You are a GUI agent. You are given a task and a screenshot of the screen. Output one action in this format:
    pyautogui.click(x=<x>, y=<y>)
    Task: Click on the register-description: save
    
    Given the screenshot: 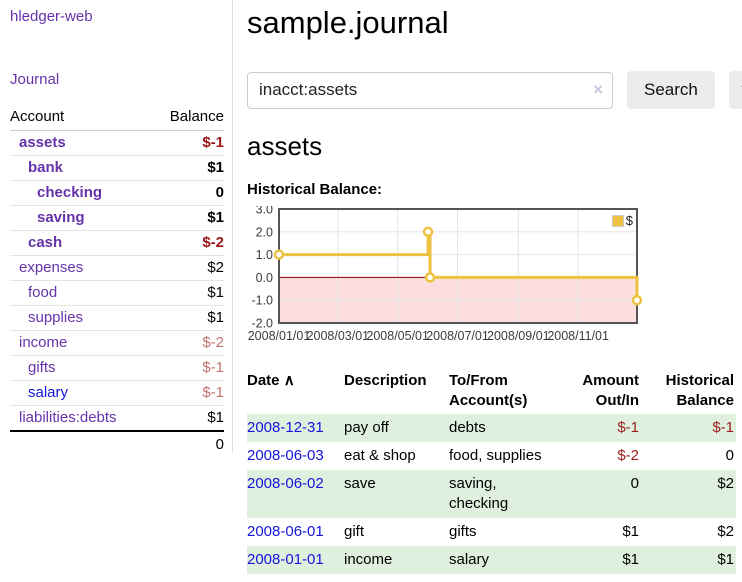 What is the action you would take?
    pyautogui.click(x=360, y=483)
    